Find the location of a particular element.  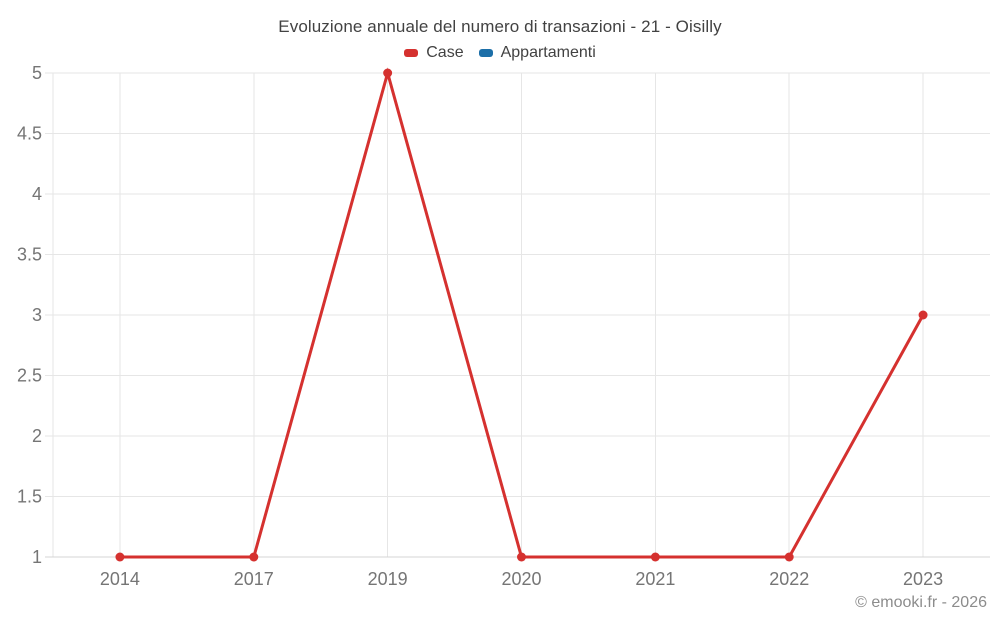

x-tick-label: 2021 is located at coordinates (655, 579).